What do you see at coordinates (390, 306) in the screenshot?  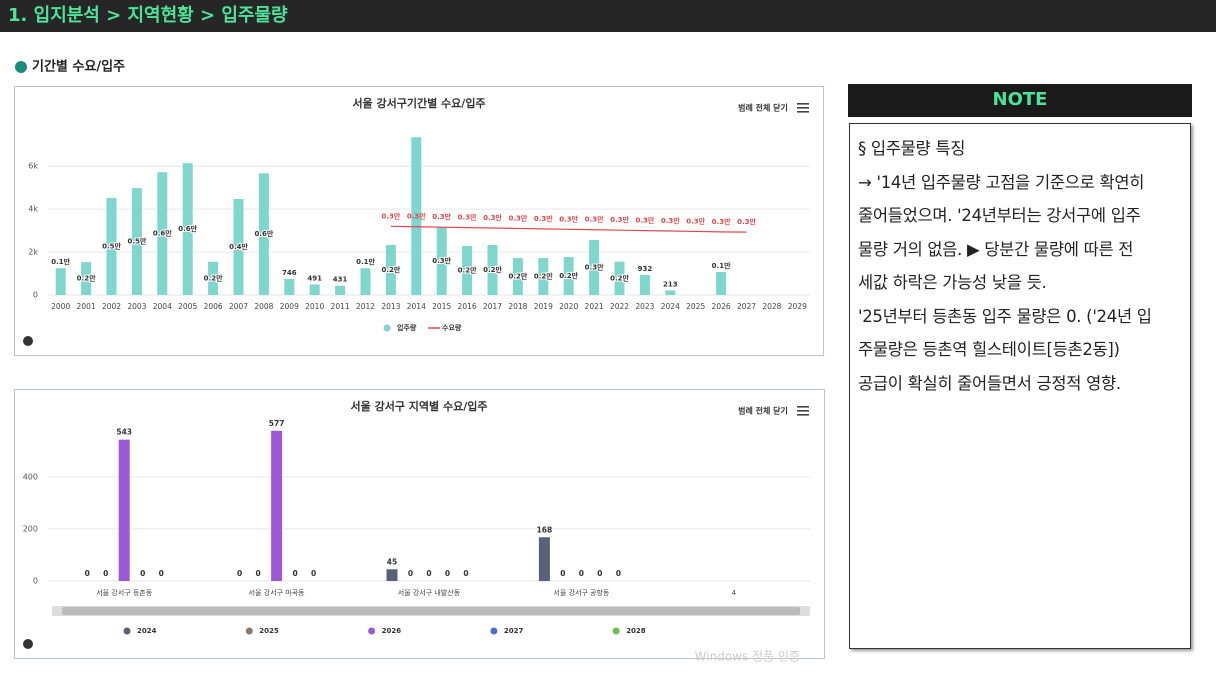 I see `x-tick-label: 2013` at bounding box center [390, 306].